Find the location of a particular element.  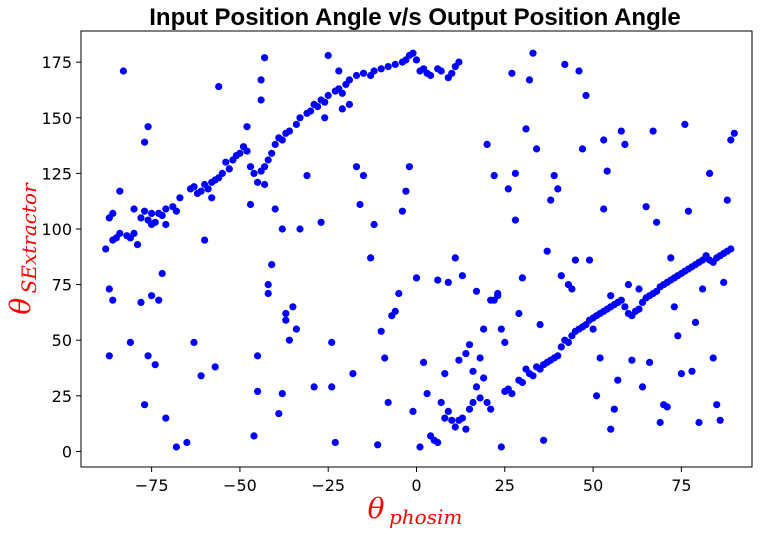

y-tick-label: 50 is located at coordinates (62, 340).